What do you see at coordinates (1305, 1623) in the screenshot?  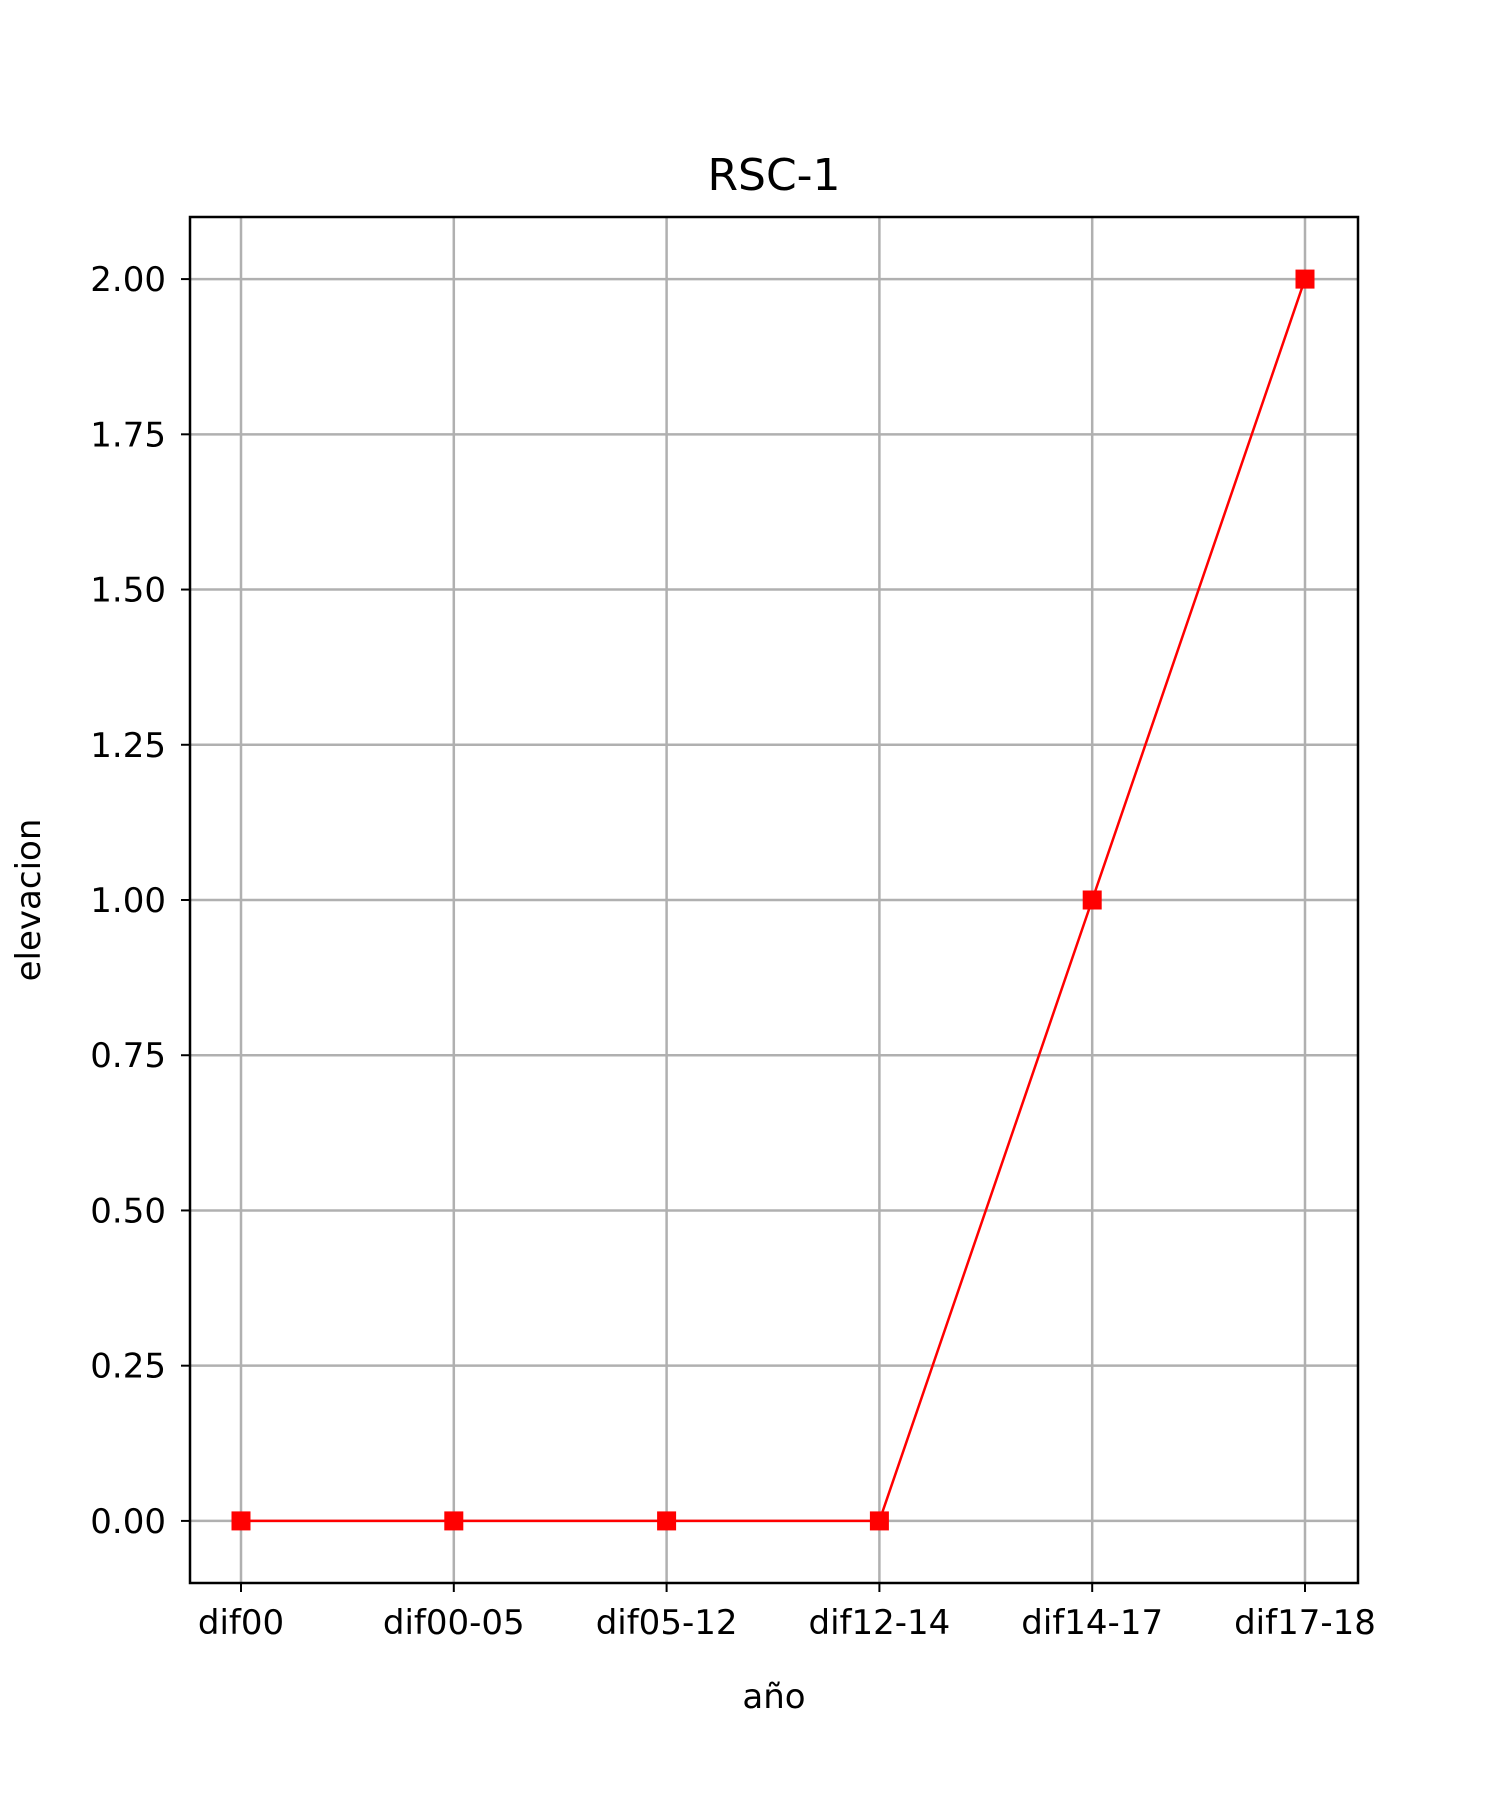 I see `x-tick-label: dif17-18` at bounding box center [1305, 1623].